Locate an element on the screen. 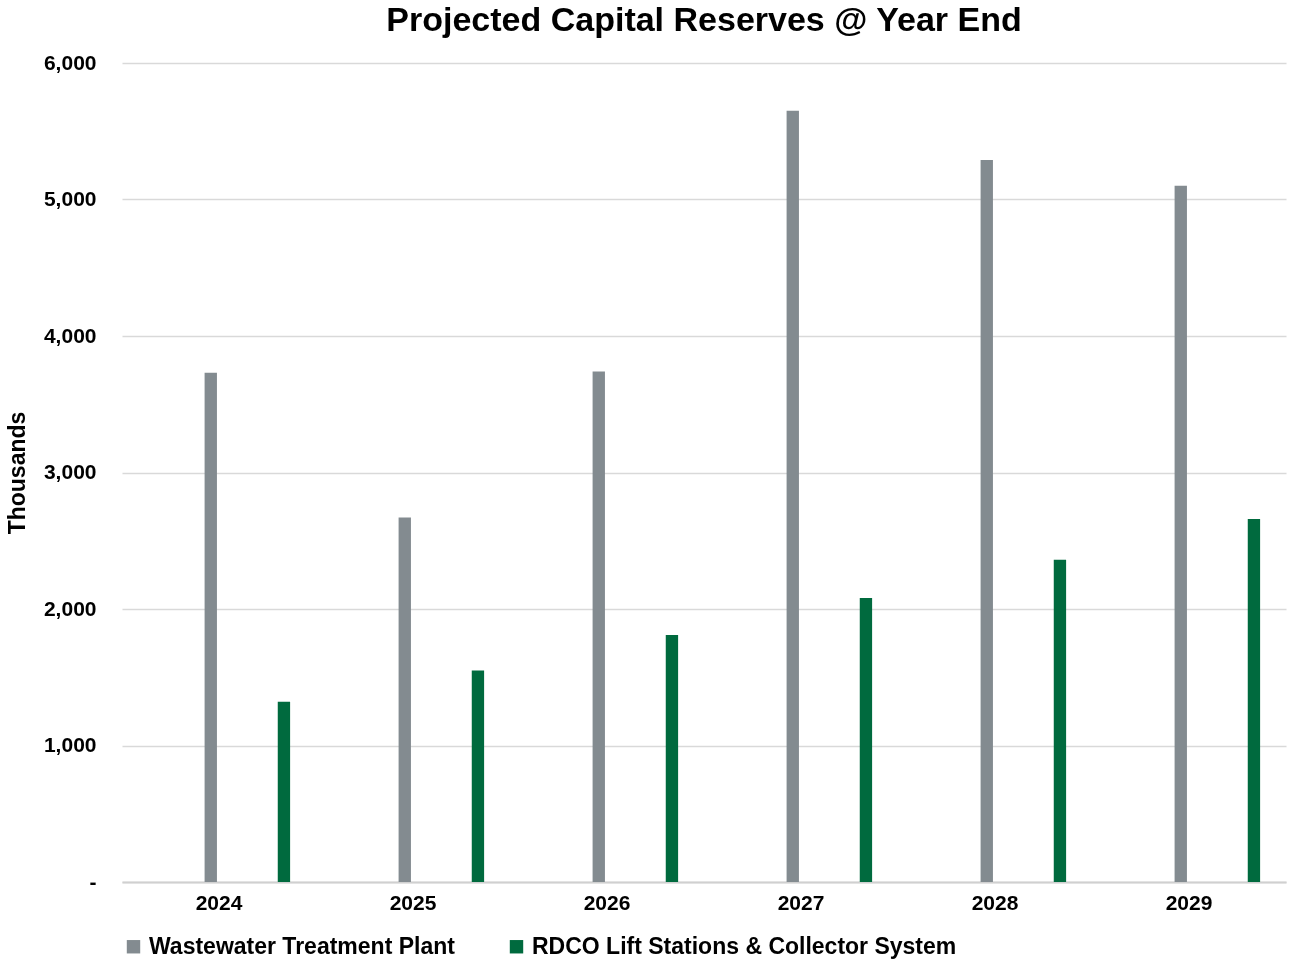 The height and width of the screenshot is (973, 1306). y-axis-title: Thousands is located at coordinates (16, 473).